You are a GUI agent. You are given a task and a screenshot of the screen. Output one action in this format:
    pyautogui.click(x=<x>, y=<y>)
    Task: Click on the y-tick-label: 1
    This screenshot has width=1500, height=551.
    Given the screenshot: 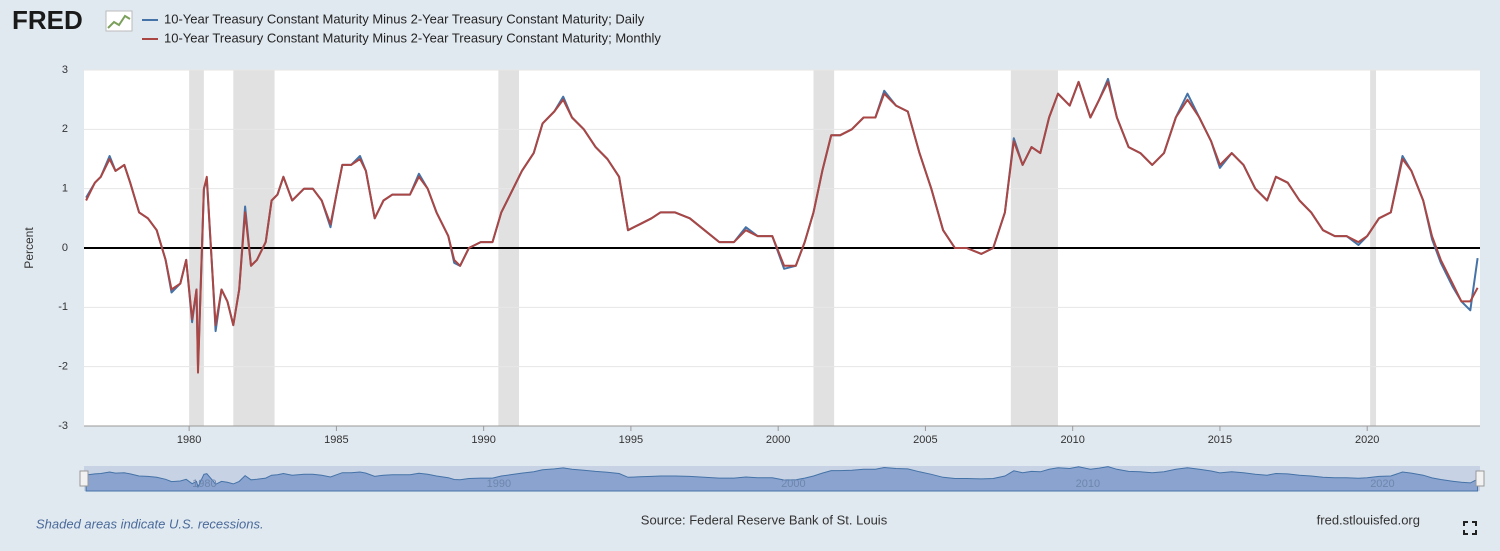 What is the action you would take?
    pyautogui.click(x=65, y=189)
    